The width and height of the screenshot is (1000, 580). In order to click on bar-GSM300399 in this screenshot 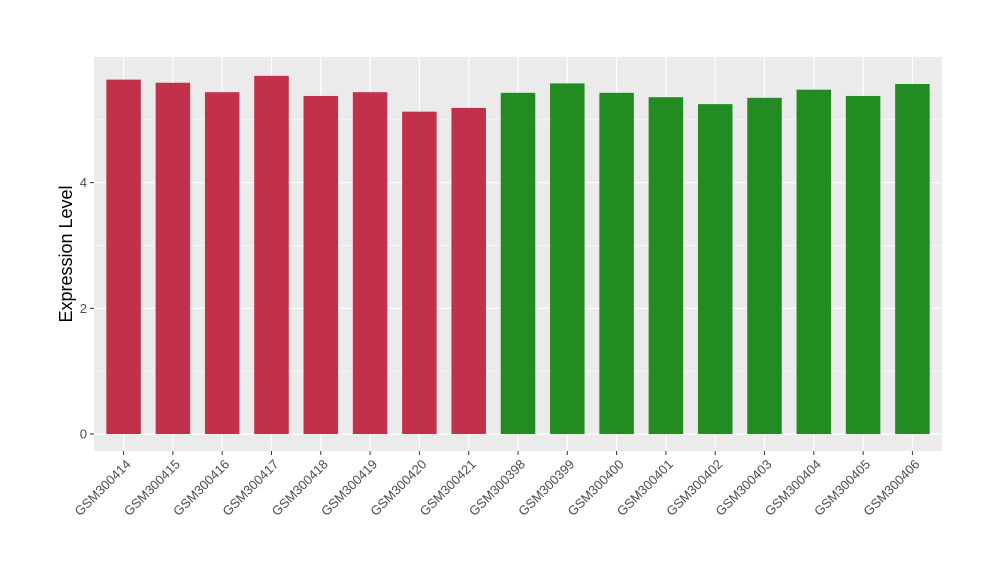, I will do `click(567, 259)`.